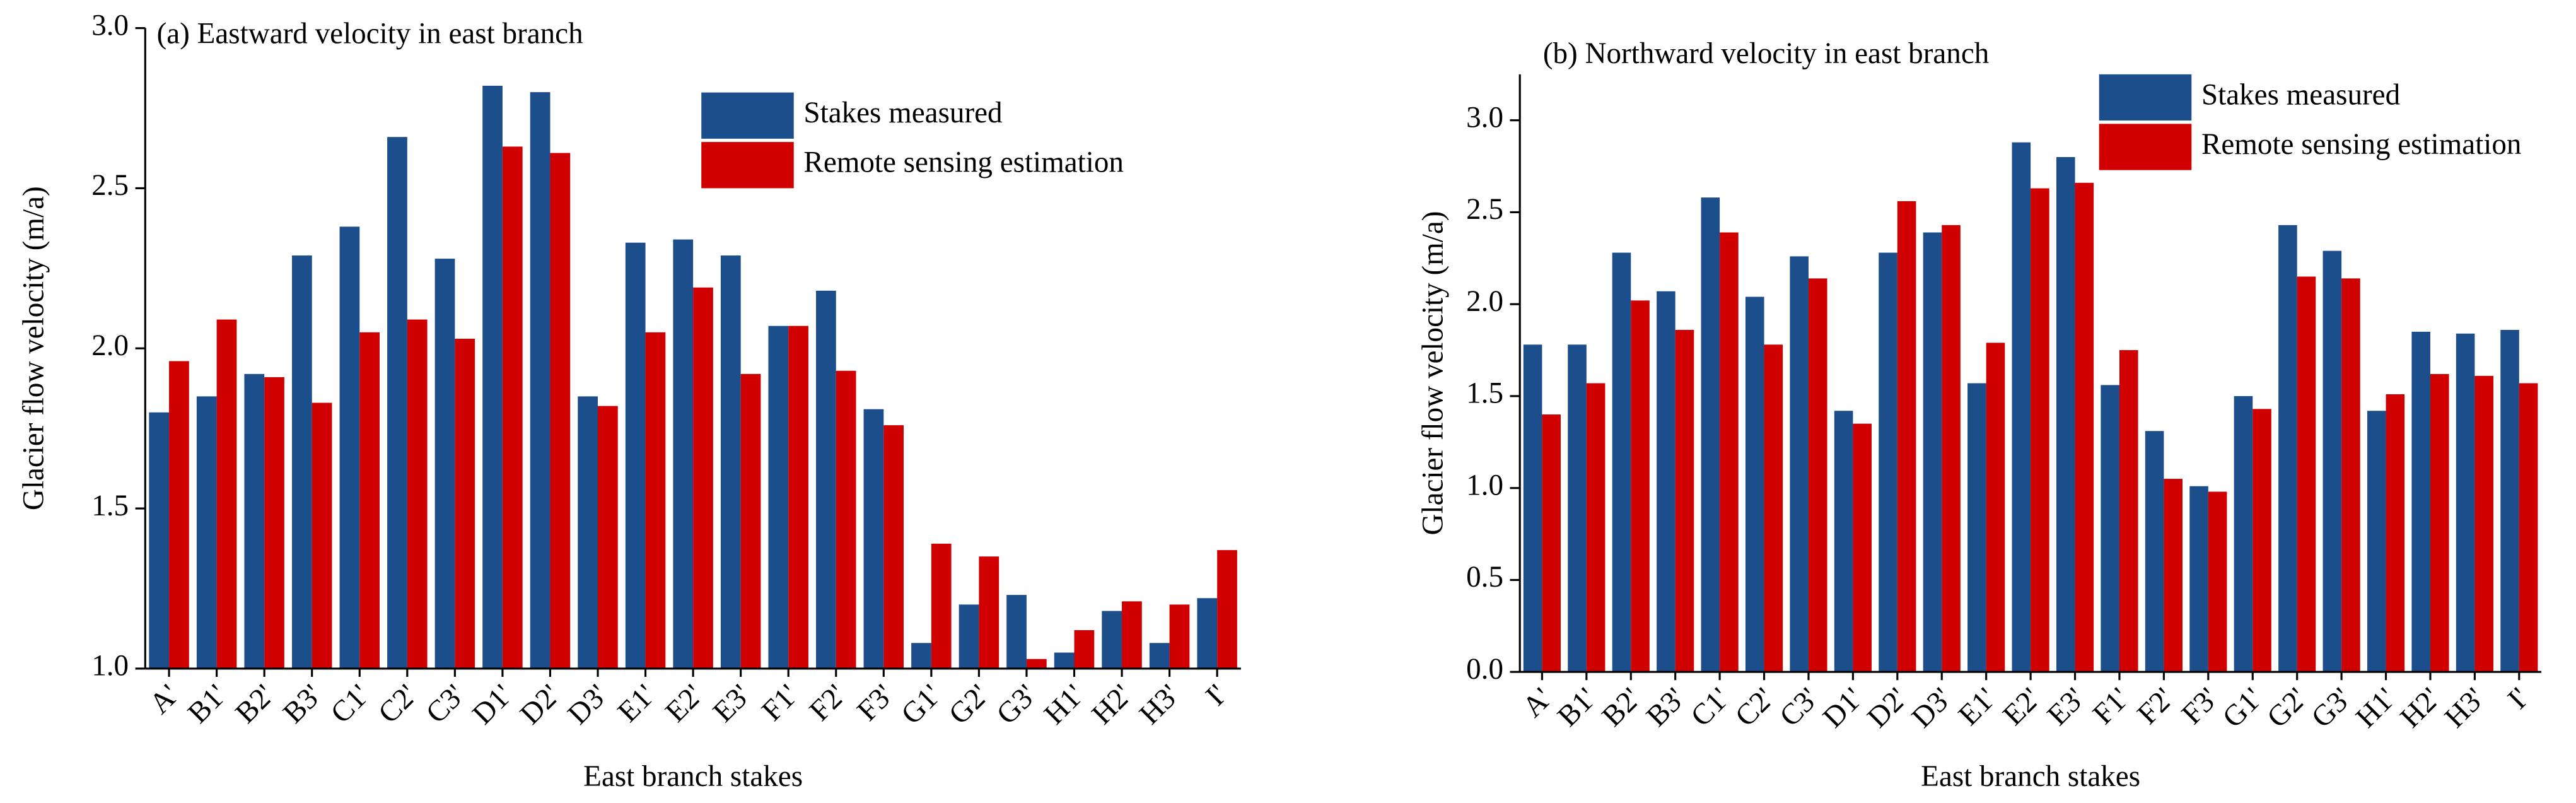 The height and width of the screenshot is (803, 2576). Describe the element at coordinates (110, 345) in the screenshot. I see `y-tick-label: 2.0` at that location.